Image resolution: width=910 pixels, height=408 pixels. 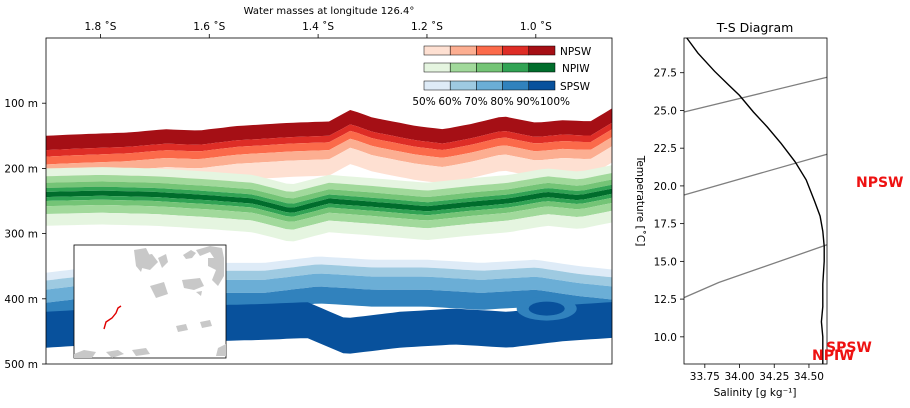 What do you see at coordinates (740, 377) in the screenshot?
I see `ts-x-tick-label: 34.00` at bounding box center [740, 377].